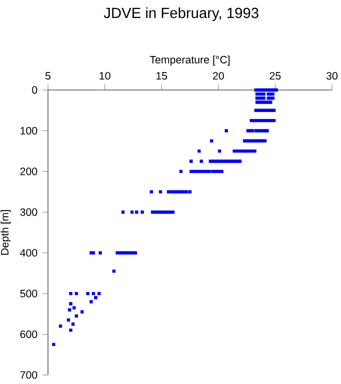 The image size is (341, 384). I want to click on y-tick-label: 300, so click(29, 212).